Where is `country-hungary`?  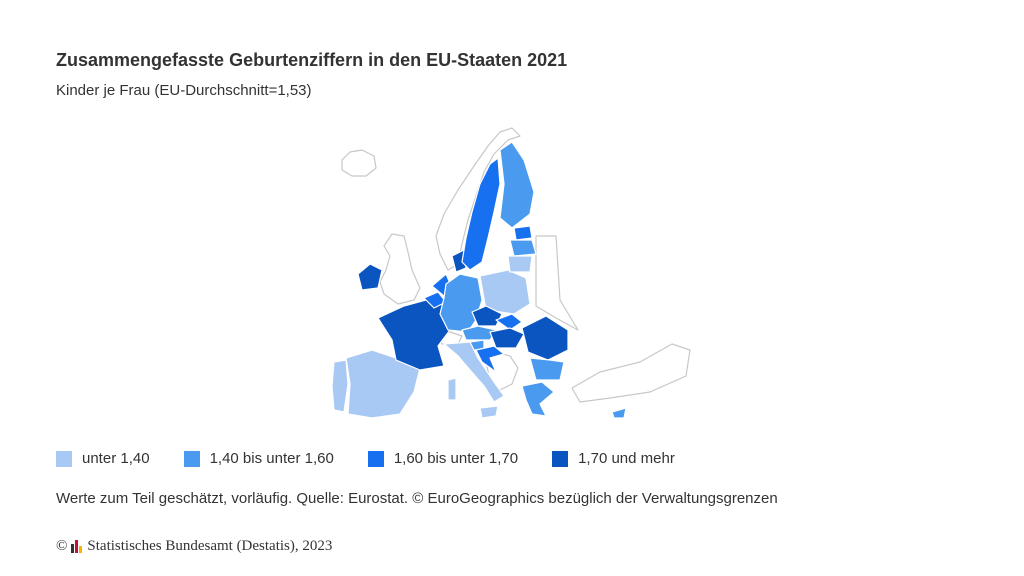
country-hungary is located at coordinates (507, 338).